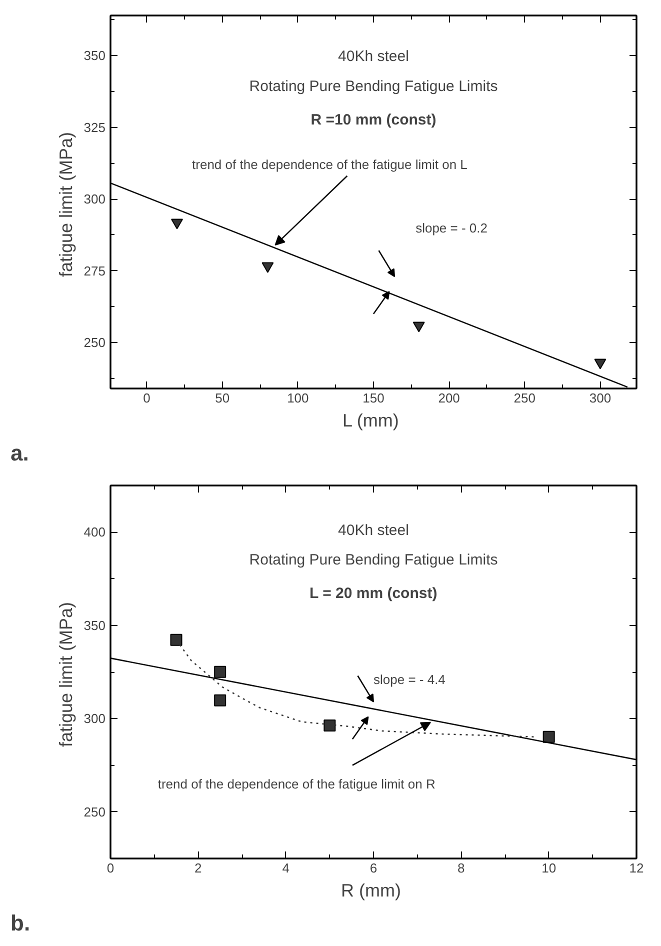  Describe the element at coordinates (461, 868) in the screenshot. I see `x-tick-label: 8` at that location.